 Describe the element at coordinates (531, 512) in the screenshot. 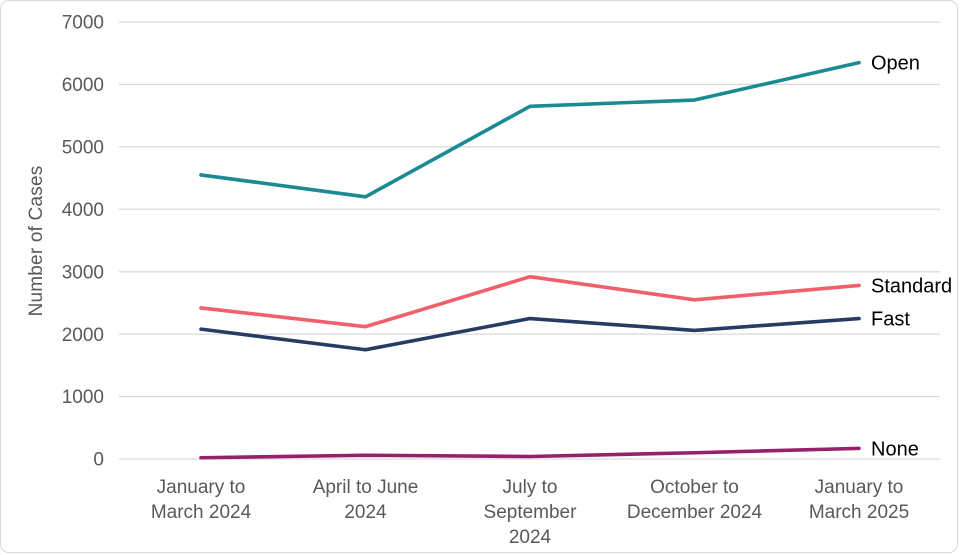

I see `x-tick-label: July to September 2024` at that location.